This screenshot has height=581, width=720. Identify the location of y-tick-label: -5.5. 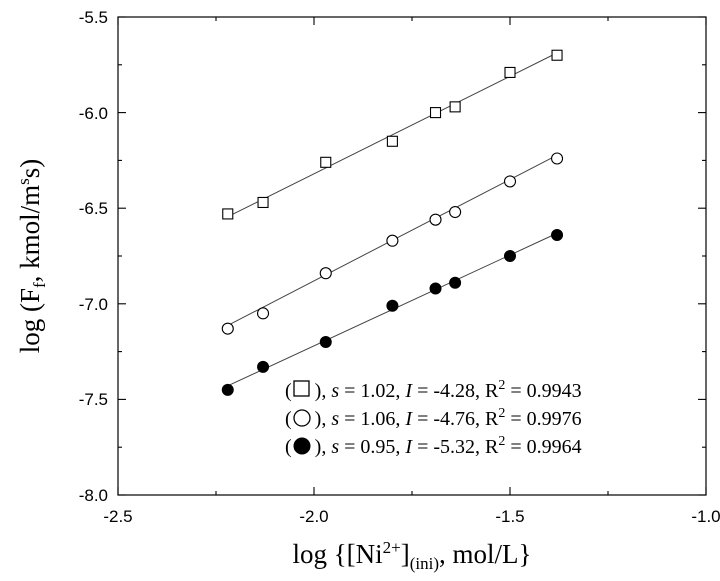
(93, 17).